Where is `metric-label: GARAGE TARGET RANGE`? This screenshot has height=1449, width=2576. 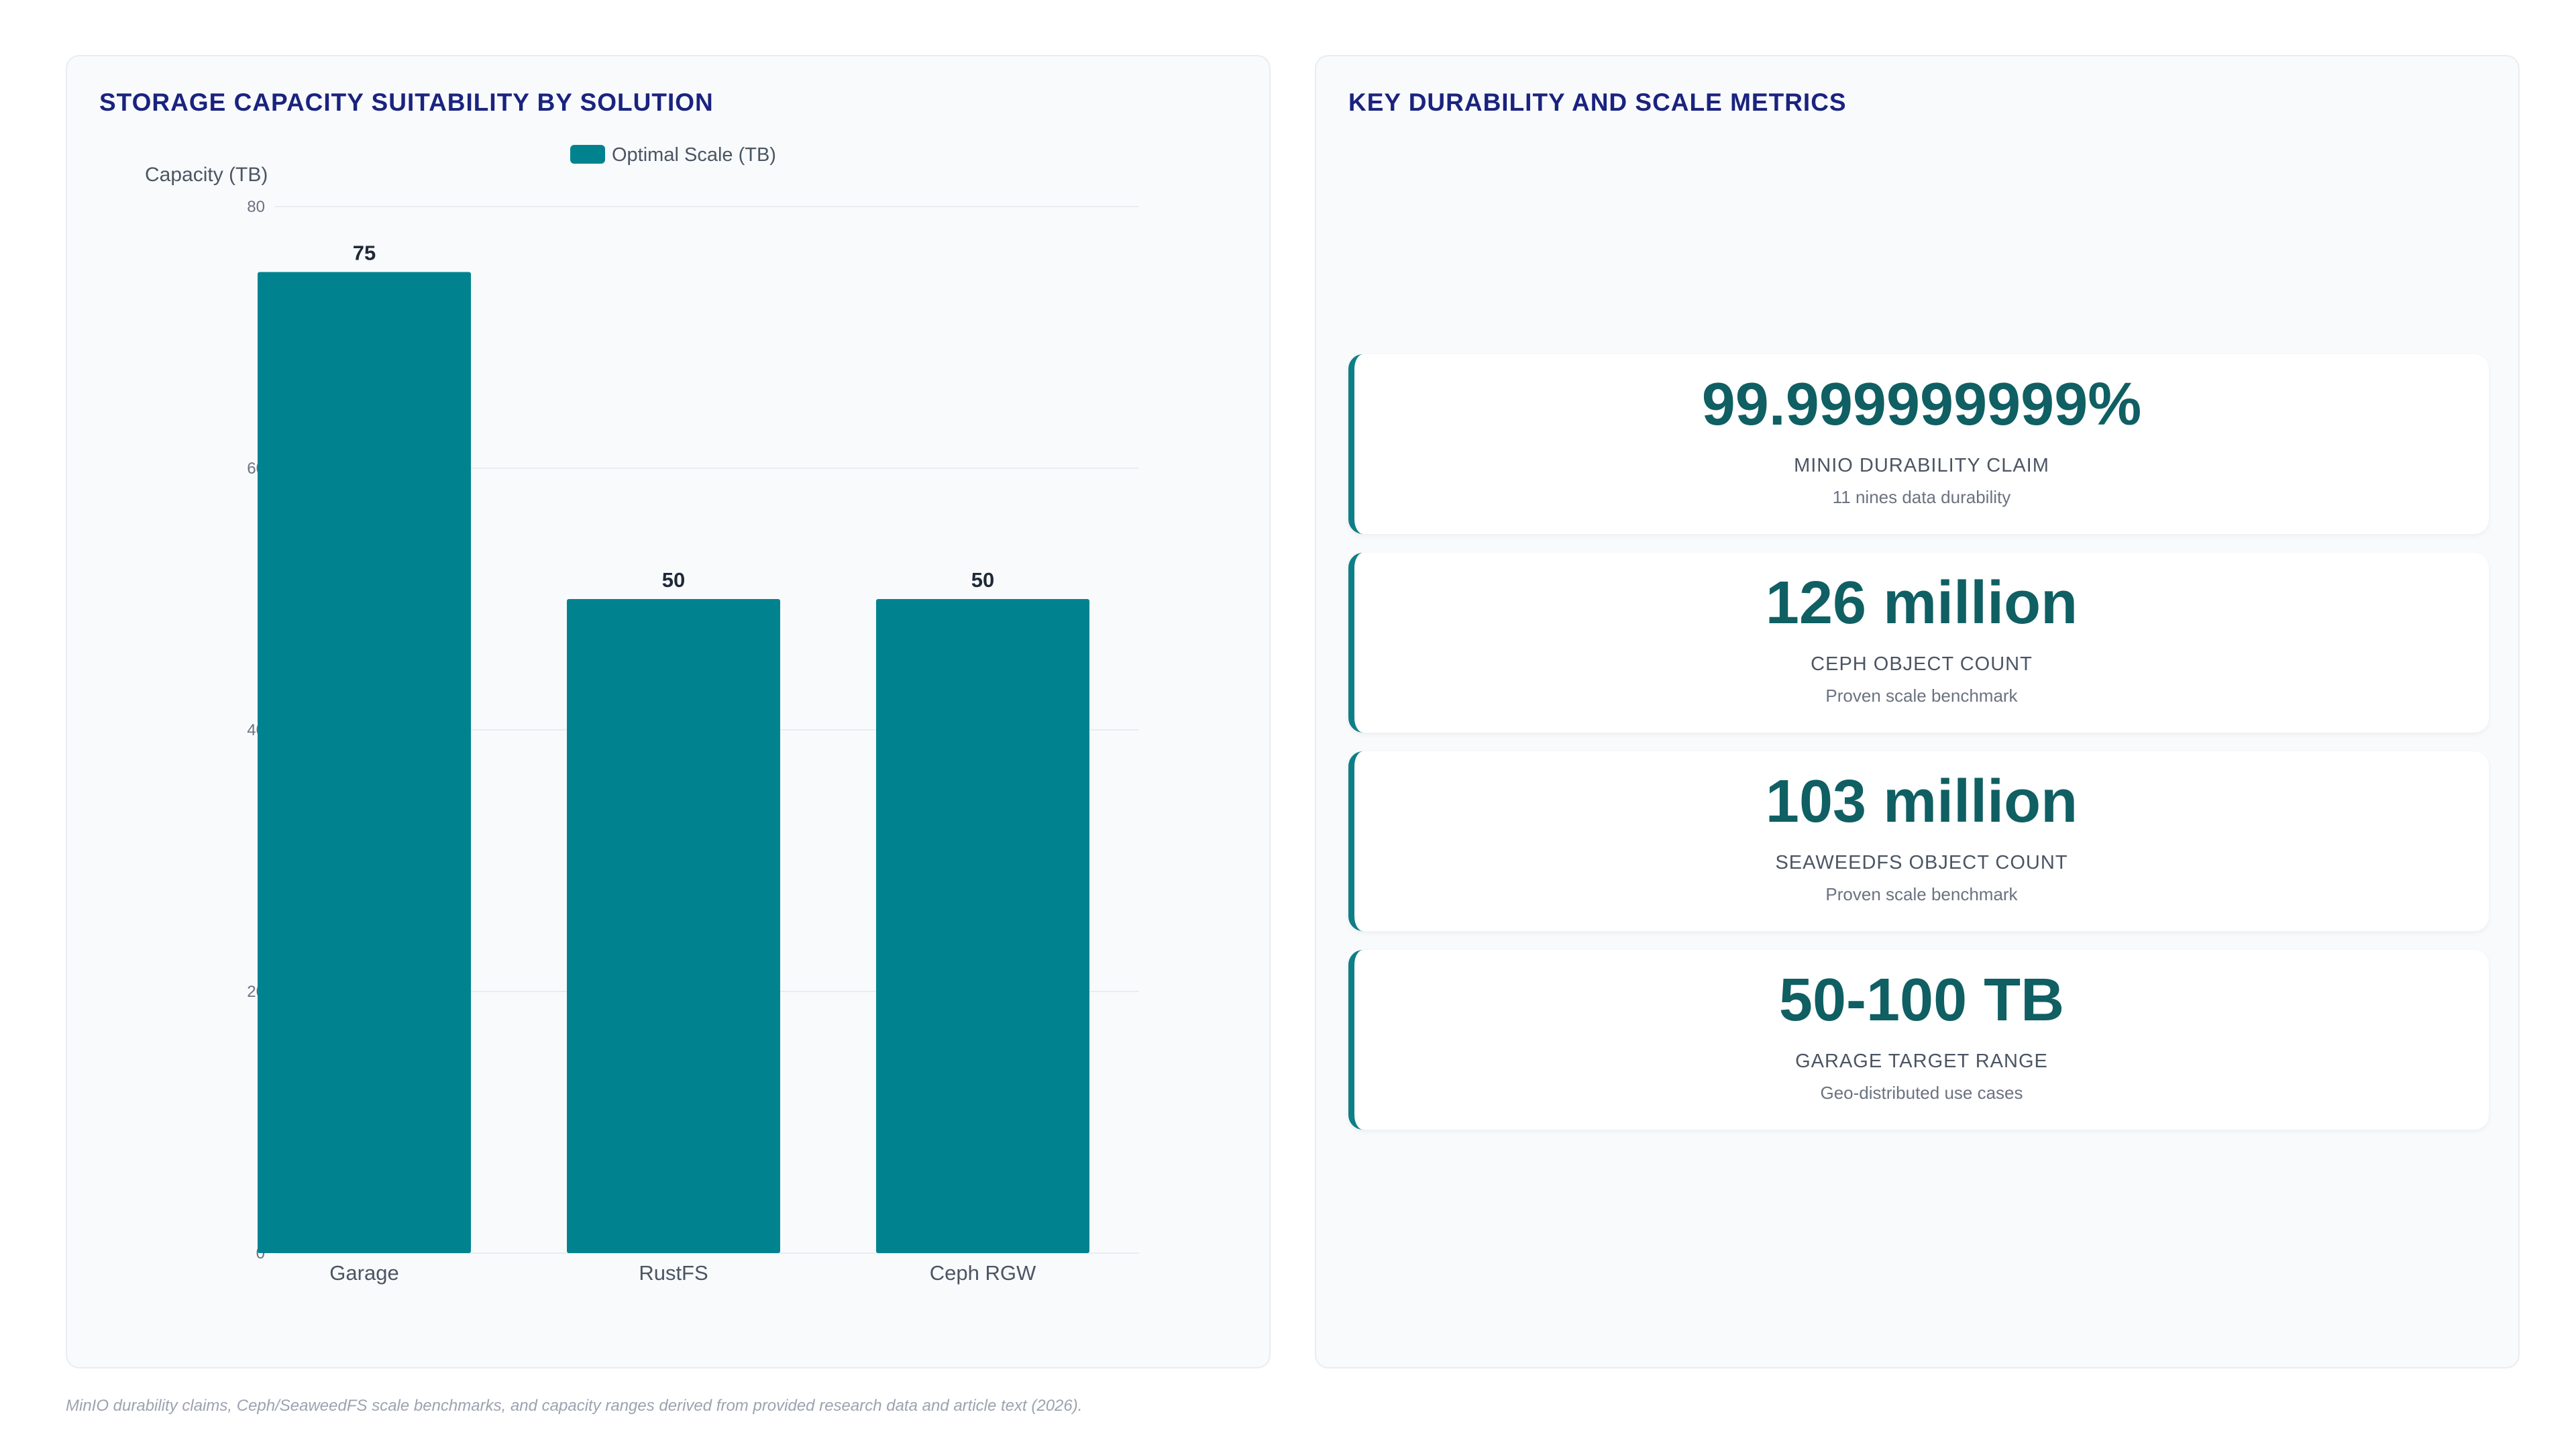
metric-label: GARAGE TARGET RANGE is located at coordinates (1921, 1061).